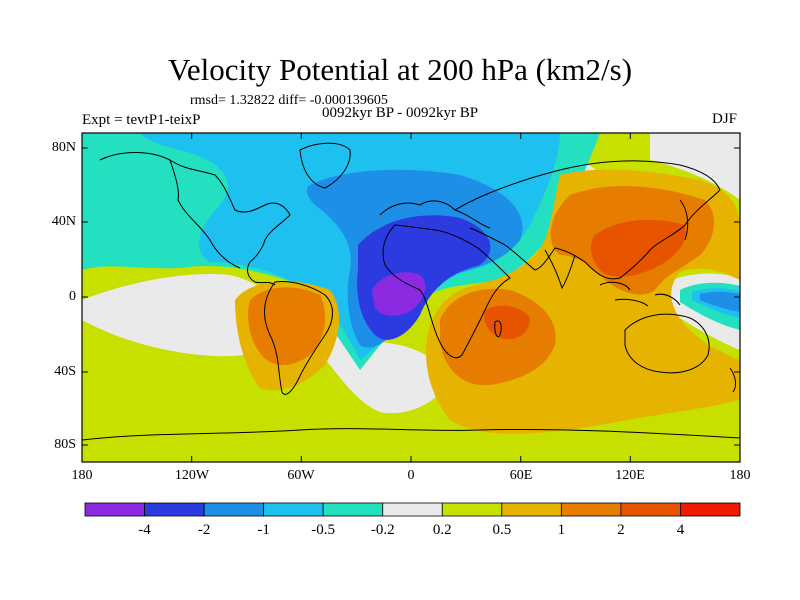  Describe the element at coordinates (82, 475) in the screenshot. I see `lon-label-180w: 180` at that location.